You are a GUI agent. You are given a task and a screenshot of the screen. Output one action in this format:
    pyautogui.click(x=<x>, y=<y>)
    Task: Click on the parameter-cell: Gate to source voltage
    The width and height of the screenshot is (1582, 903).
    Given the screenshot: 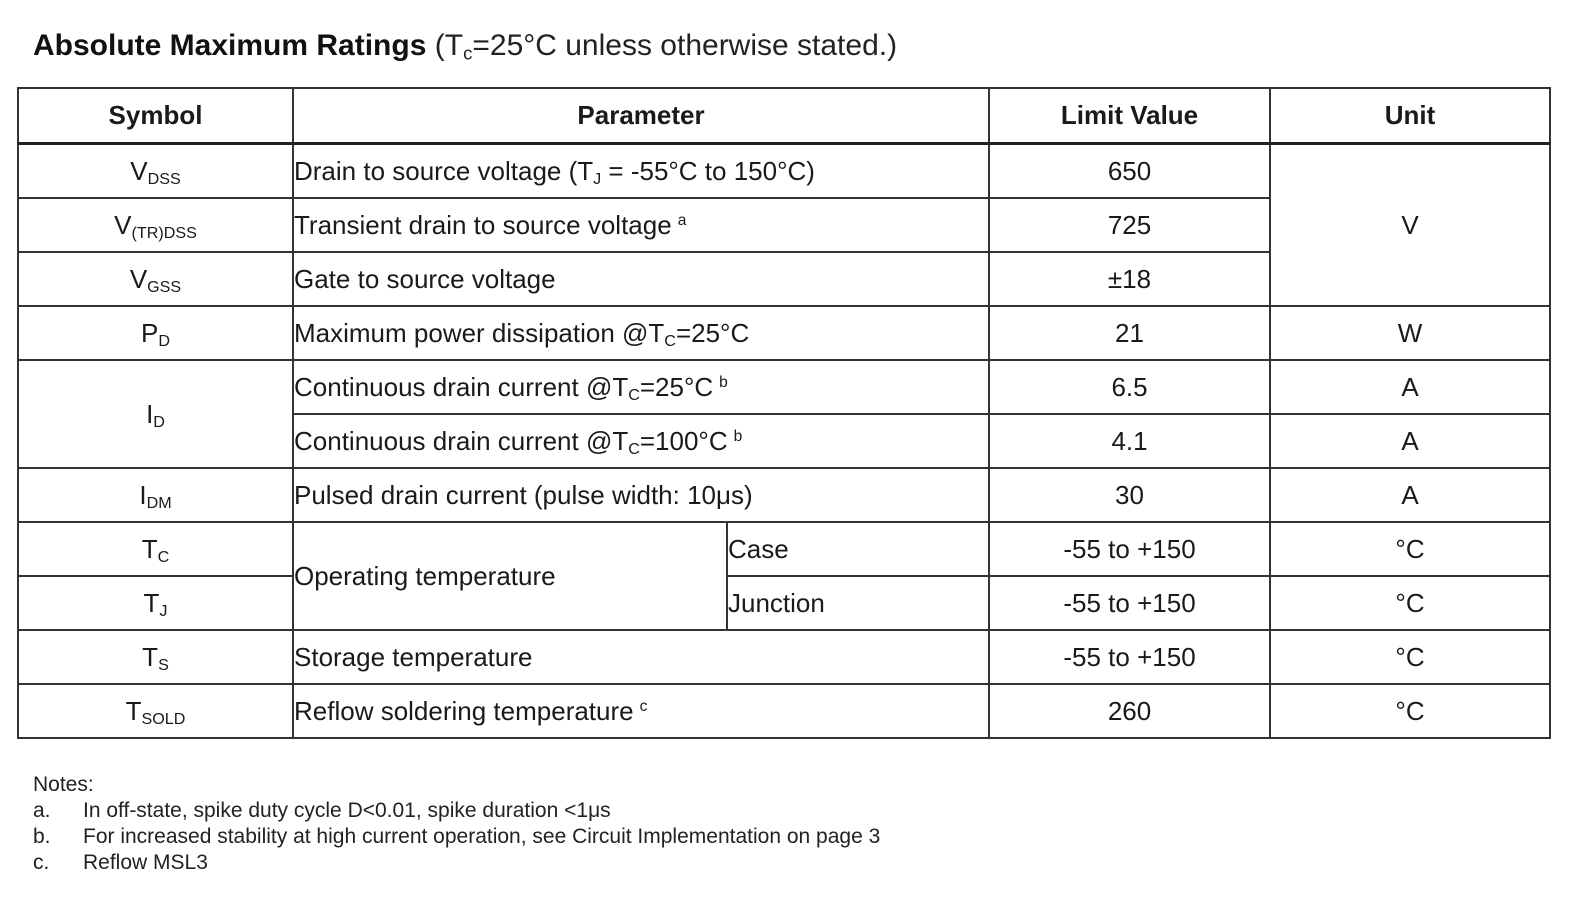 What is the action you would take?
    pyautogui.click(x=641, y=279)
    